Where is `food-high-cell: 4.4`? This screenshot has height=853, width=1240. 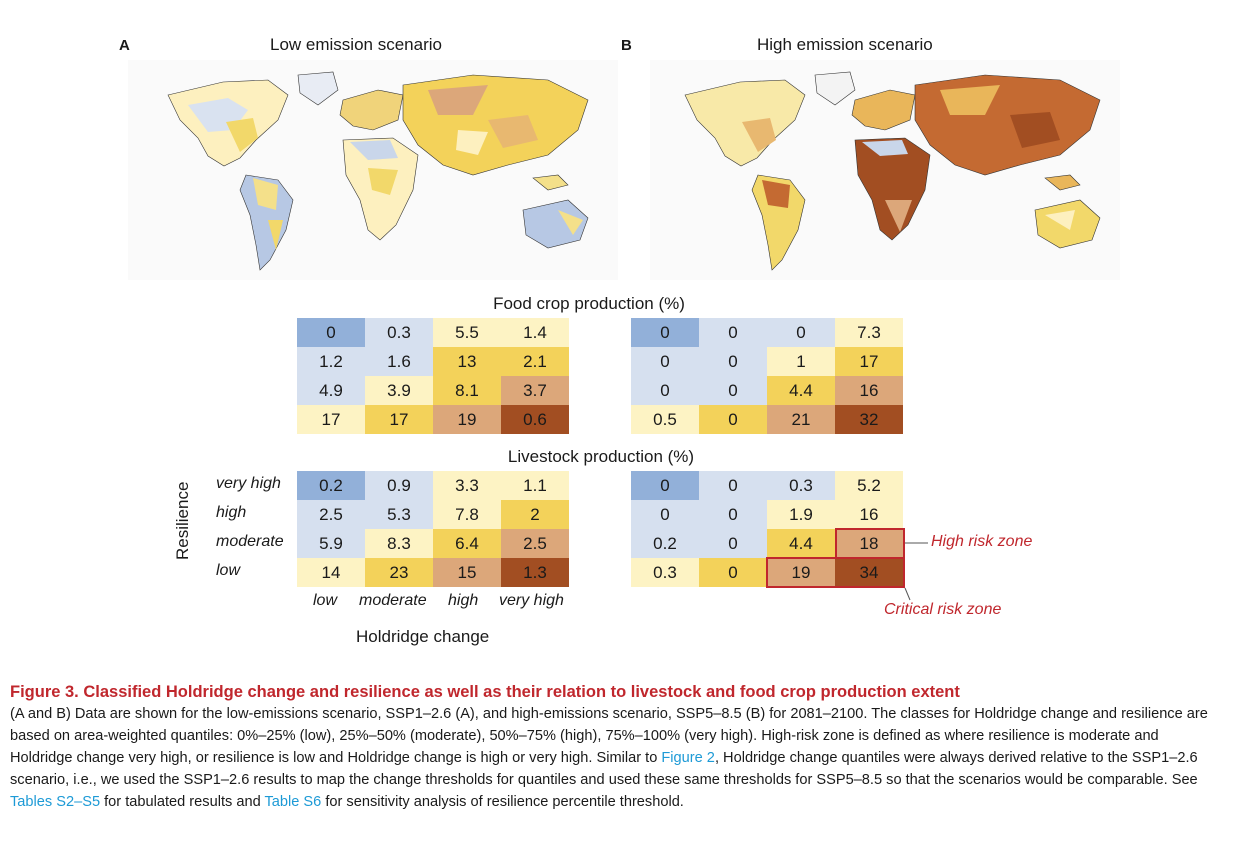 food-high-cell: 4.4 is located at coordinates (801, 390).